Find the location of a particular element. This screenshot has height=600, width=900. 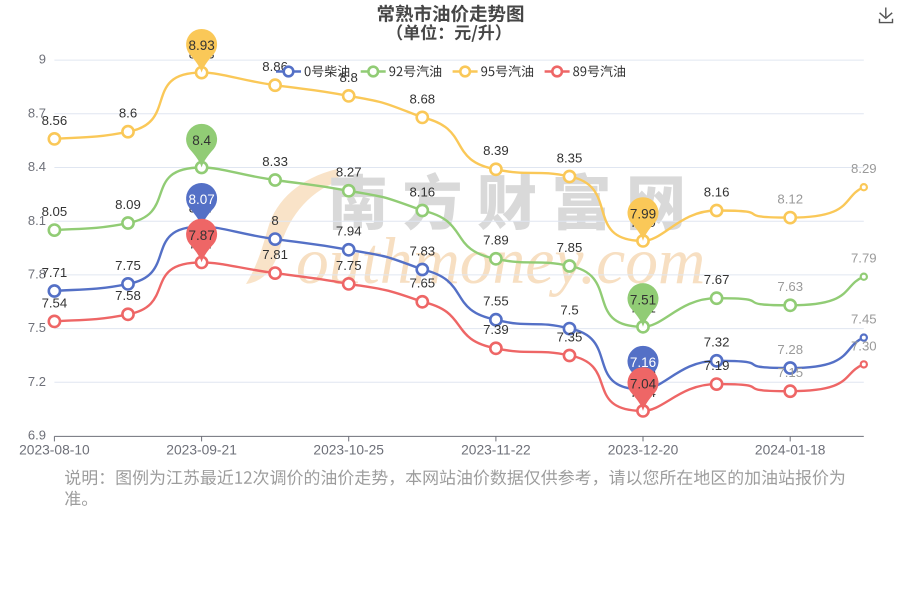

svg-text: 8.68 is located at coordinates (422, 98).